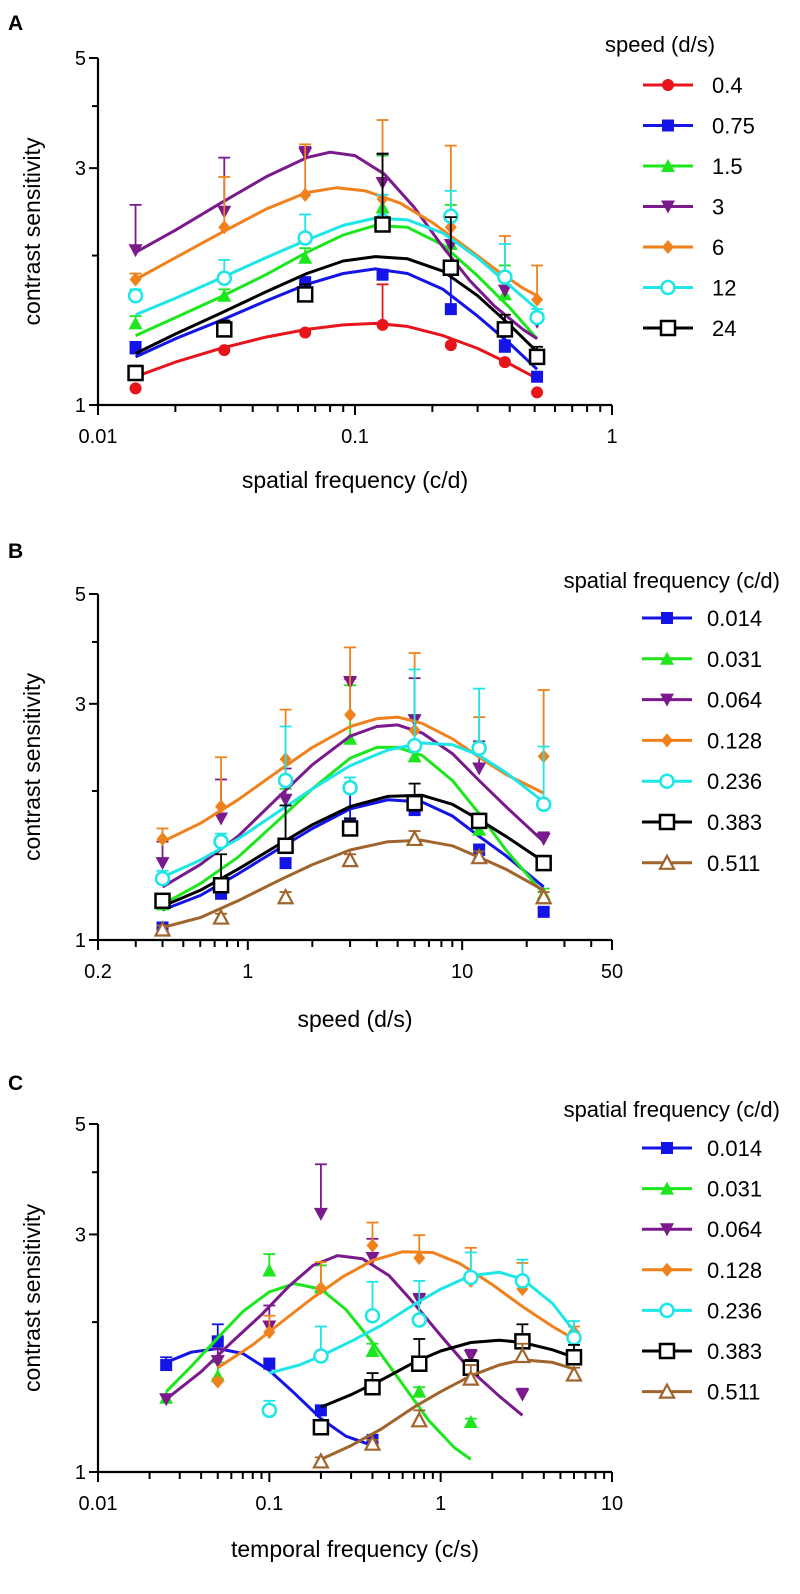 This screenshot has height=1594, width=800. I want to click on legend-label: 0.511, so click(733, 1392).